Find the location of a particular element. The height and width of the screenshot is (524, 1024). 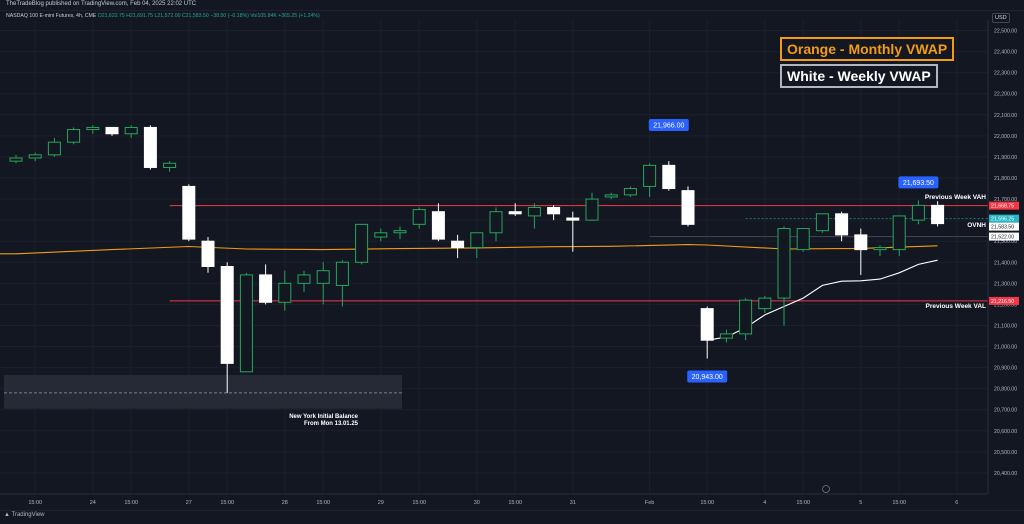

y-axis-tick-label: 21,200.00 is located at coordinates (1005, 305).